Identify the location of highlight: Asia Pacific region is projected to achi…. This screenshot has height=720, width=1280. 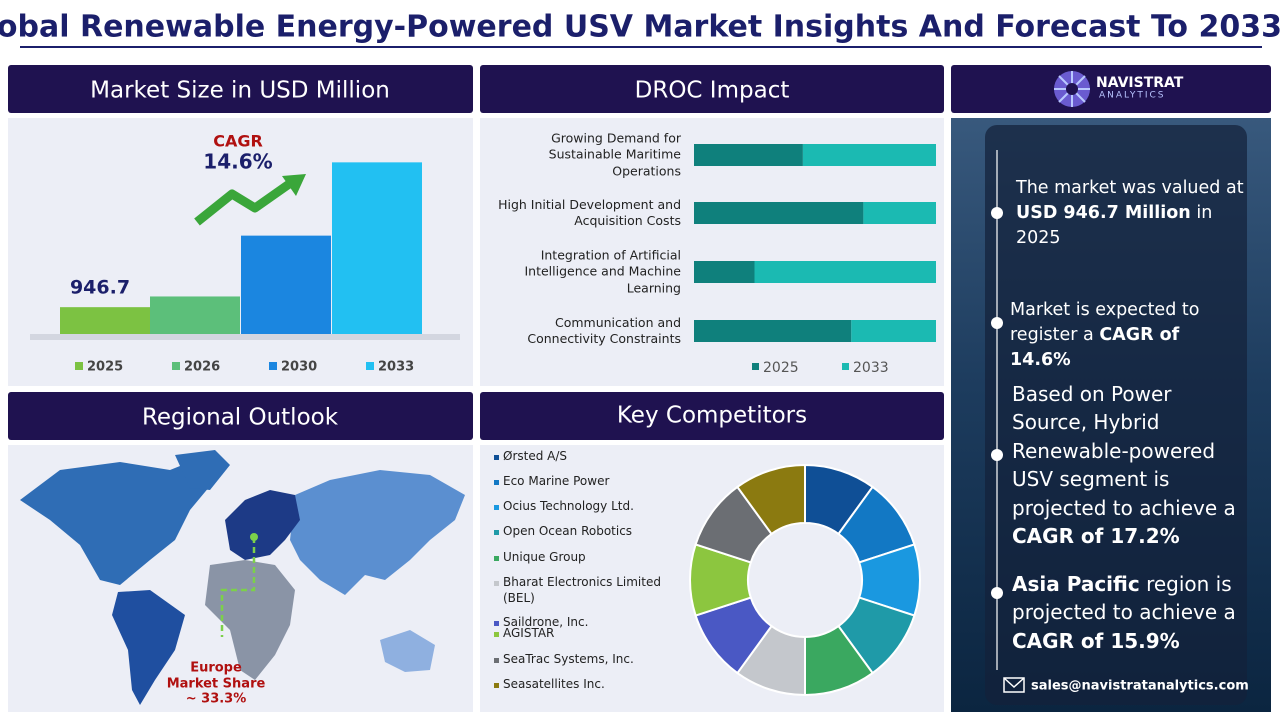
(1128, 612).